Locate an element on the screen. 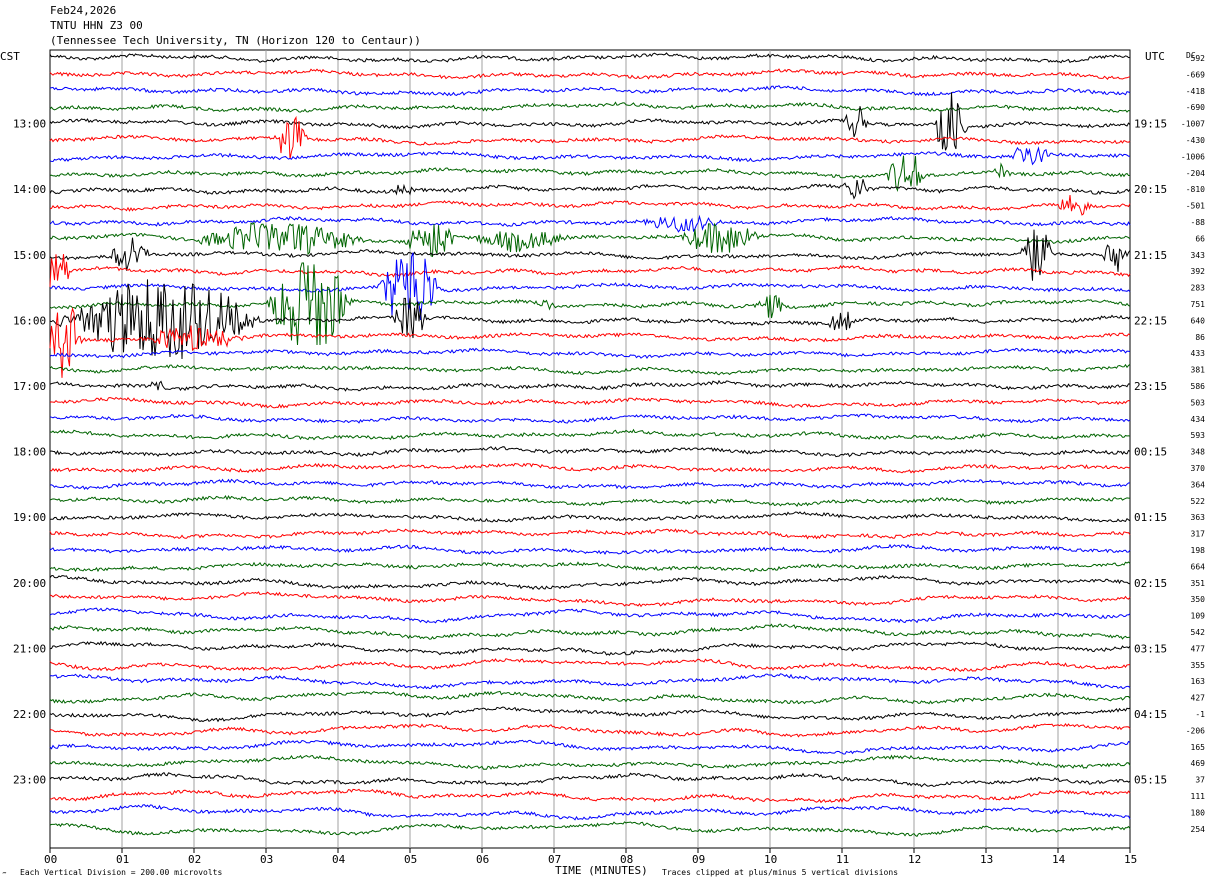  dc-offset-label: -418 is located at coordinates (1195, 91).